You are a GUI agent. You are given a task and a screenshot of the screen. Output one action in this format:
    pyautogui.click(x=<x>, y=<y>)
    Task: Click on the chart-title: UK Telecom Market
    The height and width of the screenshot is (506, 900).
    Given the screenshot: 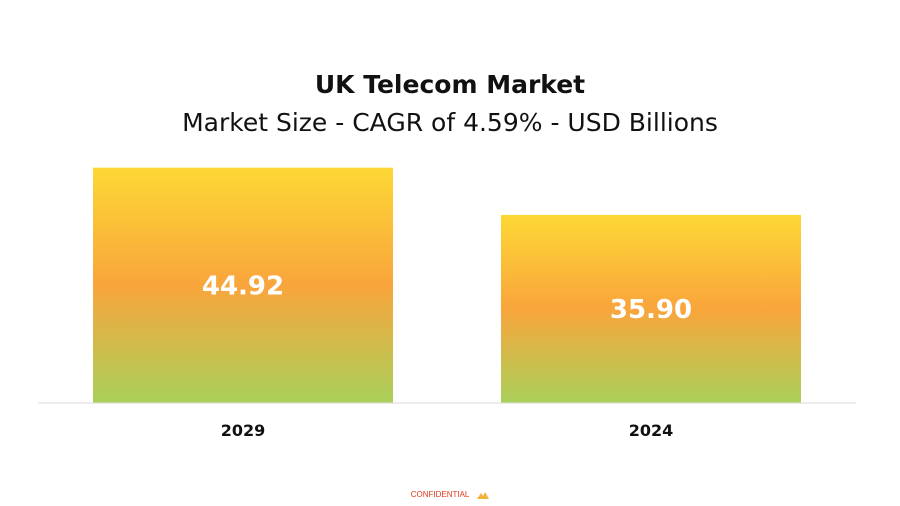 What is the action you would take?
    pyautogui.click(x=450, y=84)
    